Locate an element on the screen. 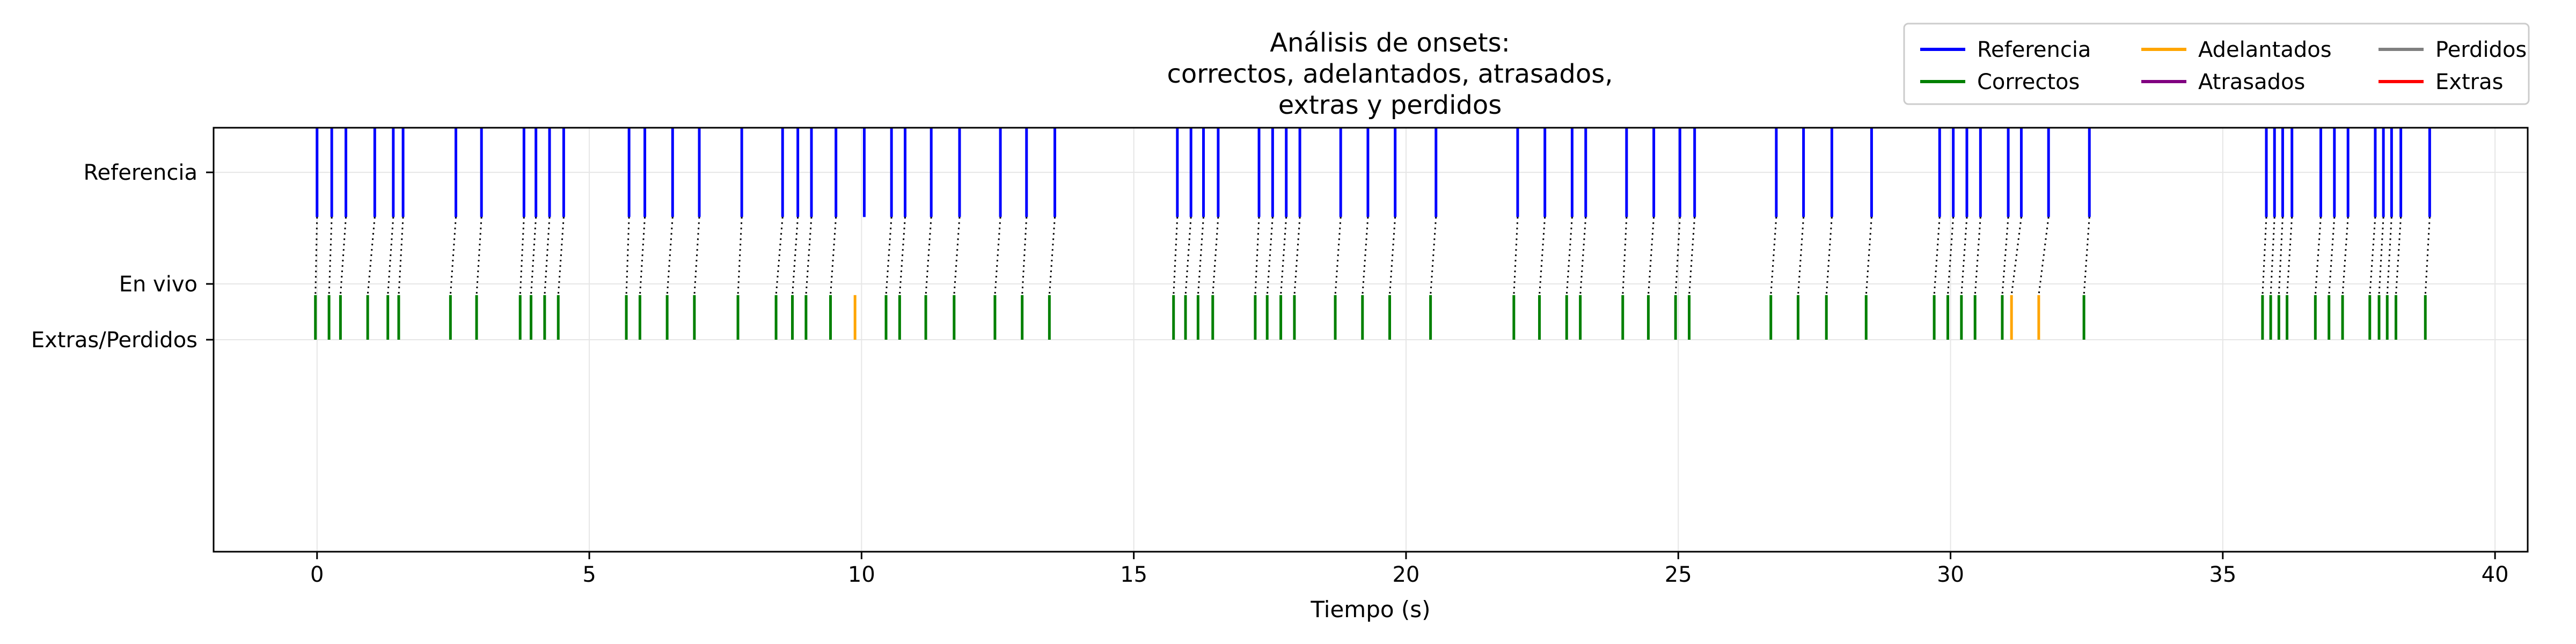  x-tick-label: 35 is located at coordinates (2222, 574).